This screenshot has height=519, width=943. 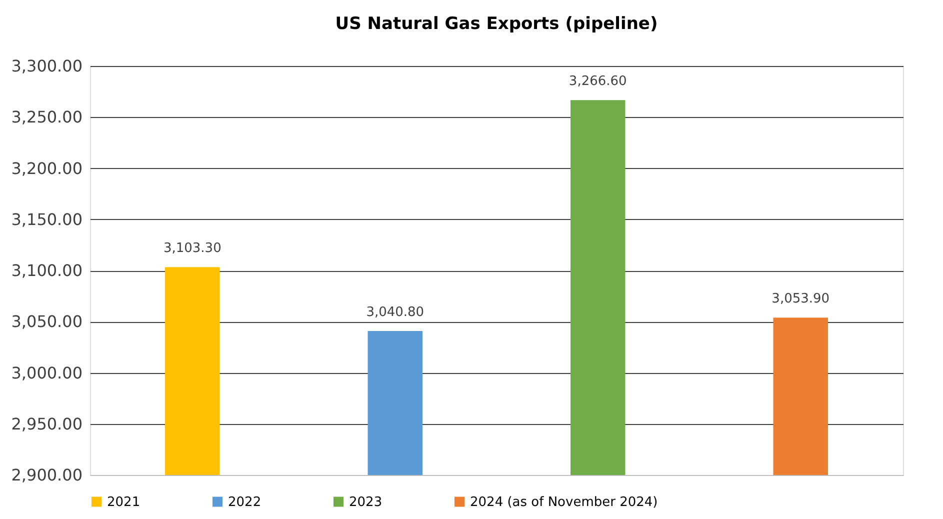 What do you see at coordinates (597, 82) in the screenshot?
I see `data-label: 3,266.60` at bounding box center [597, 82].